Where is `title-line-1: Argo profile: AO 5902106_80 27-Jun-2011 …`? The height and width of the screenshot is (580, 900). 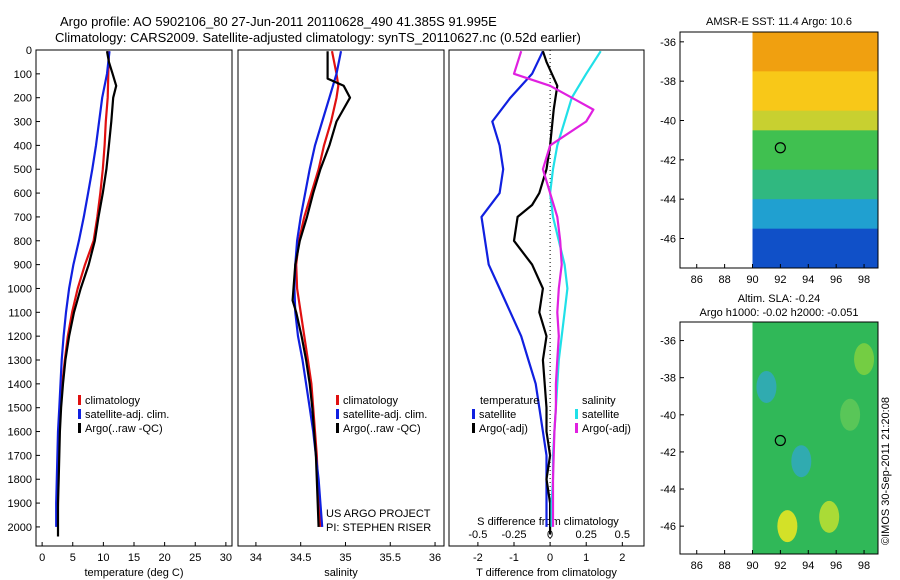 title-line-1: Argo profile: AO 5902106_80 27-Jun-2011 … is located at coordinates (278, 21).